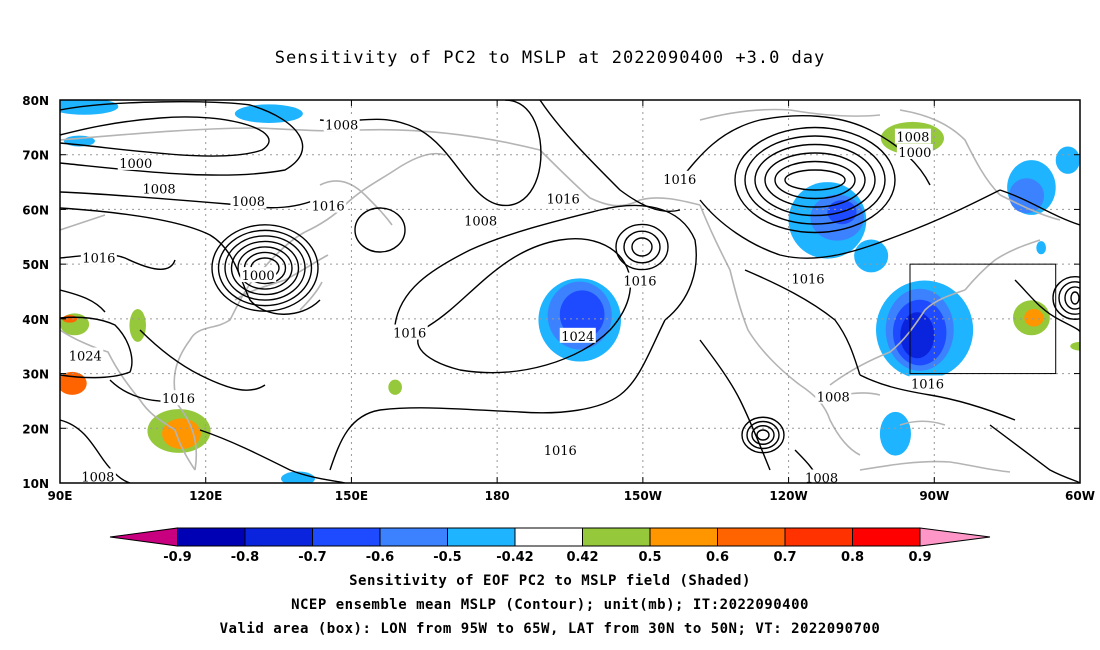  Describe the element at coordinates (514, 557) in the screenshot. I see `colorbar-tick-label: -0.42` at that location.